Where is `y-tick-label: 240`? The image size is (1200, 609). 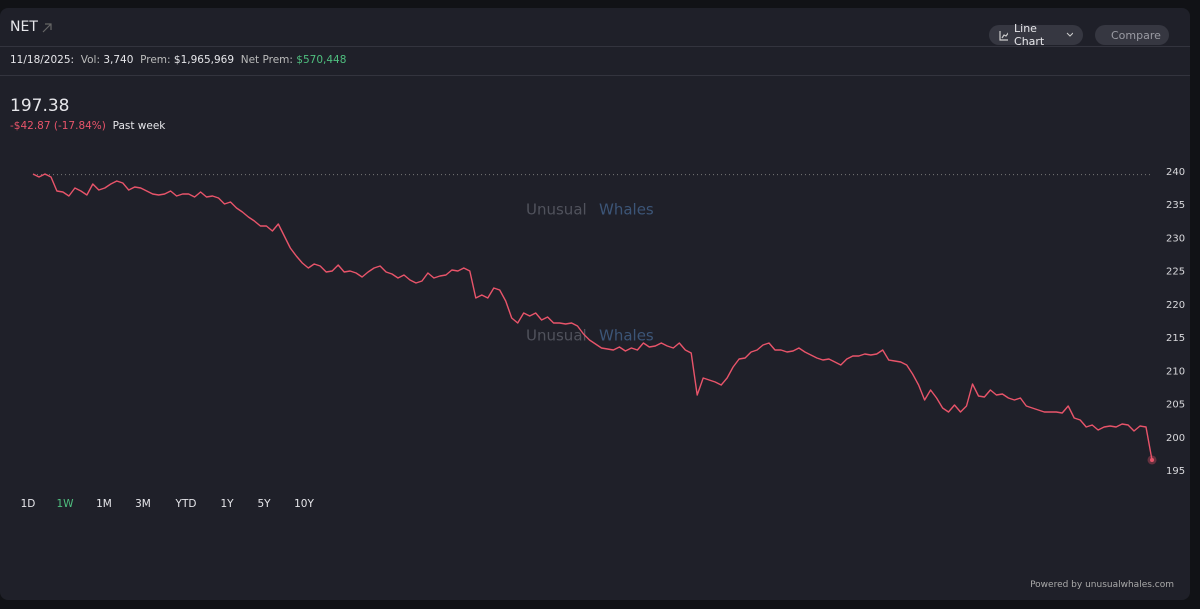
y-tick-label: 240 is located at coordinates (1175, 172).